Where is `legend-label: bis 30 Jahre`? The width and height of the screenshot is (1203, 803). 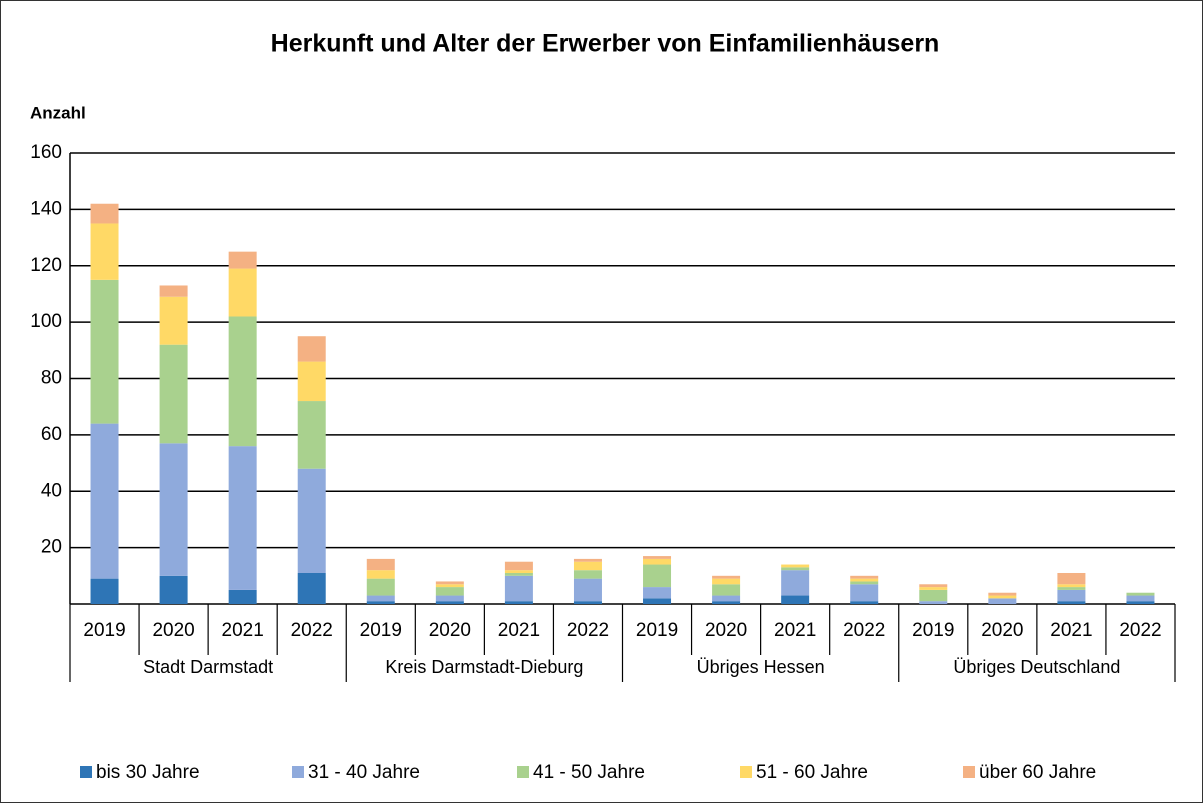 legend-label: bis 30 Jahre is located at coordinates (148, 772).